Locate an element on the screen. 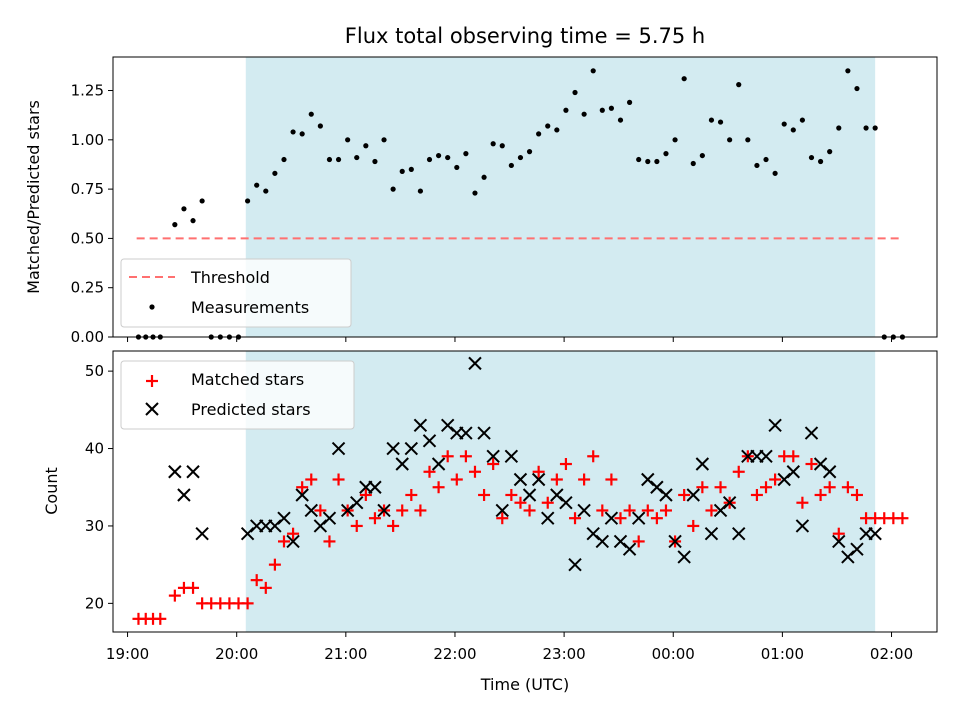 Image resolution: width=960 pixels, height=725 pixels. x-axis-label: Time (UTC) is located at coordinates (524, 684).